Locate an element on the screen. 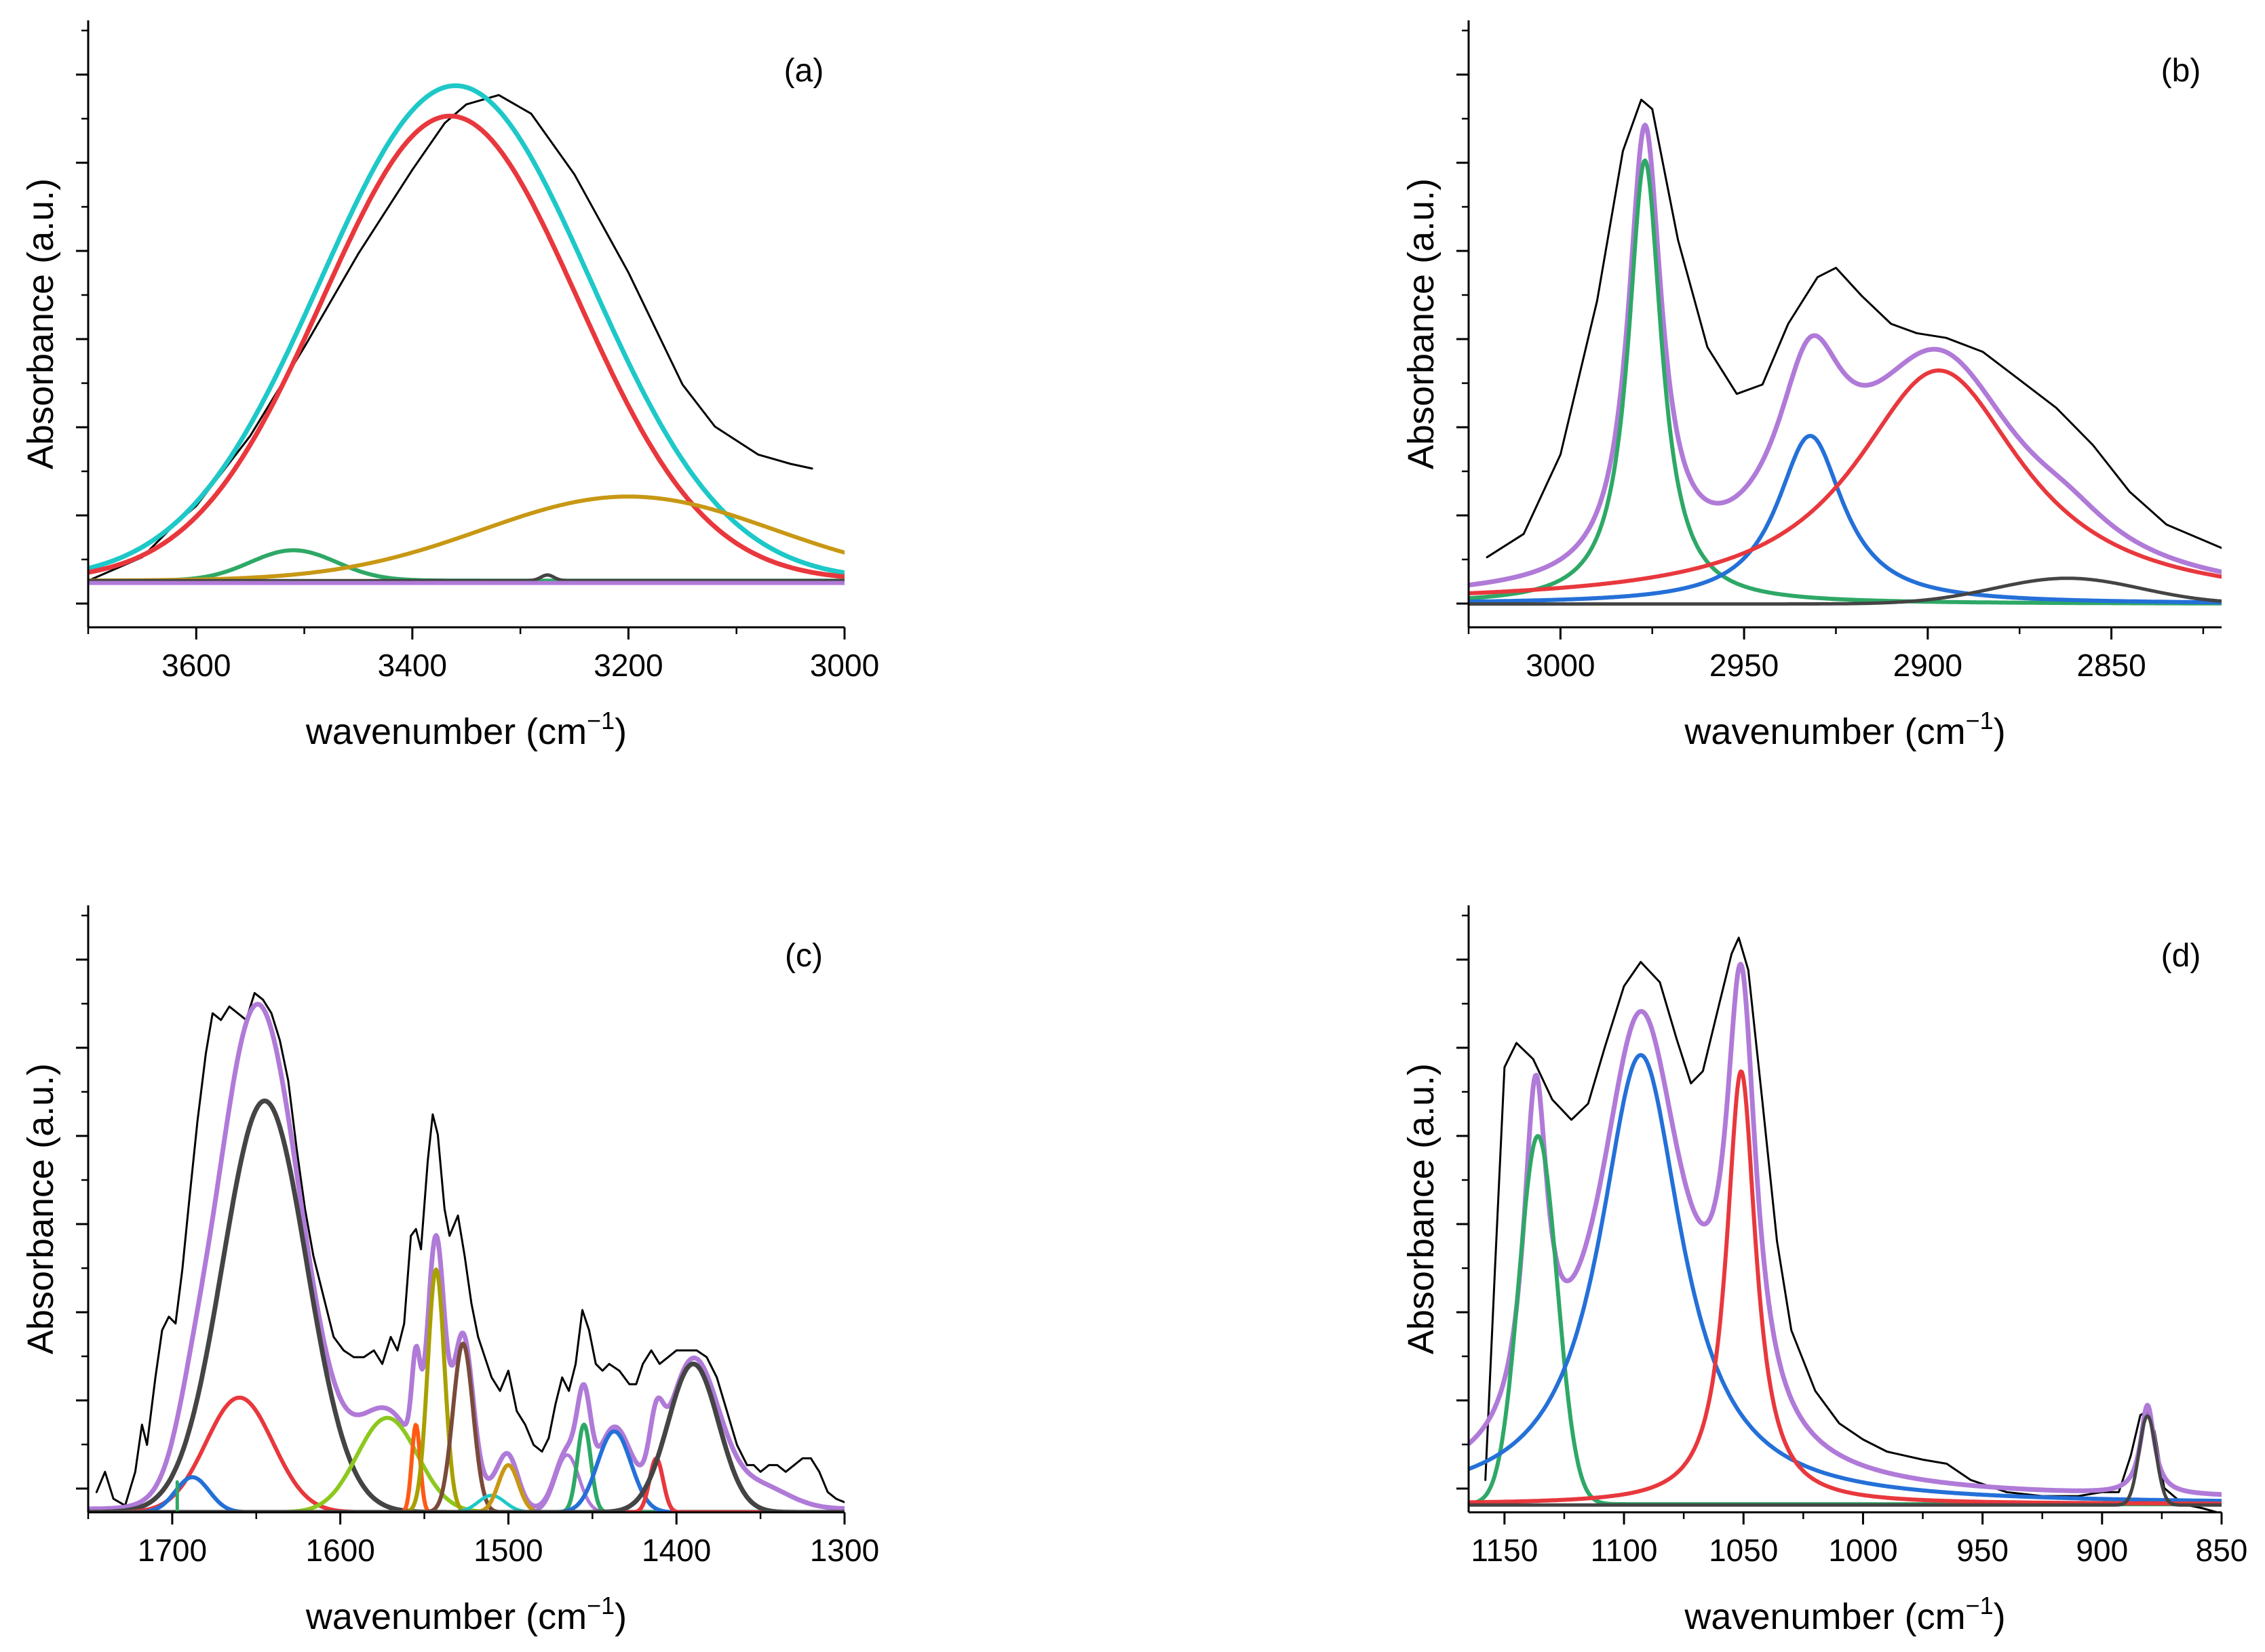  x-tick-label: 2850 is located at coordinates (2111, 665).